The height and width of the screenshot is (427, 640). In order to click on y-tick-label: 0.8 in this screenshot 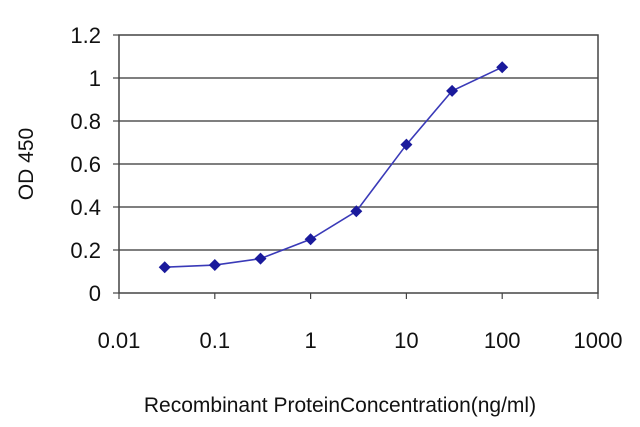, I will do `click(85, 121)`.